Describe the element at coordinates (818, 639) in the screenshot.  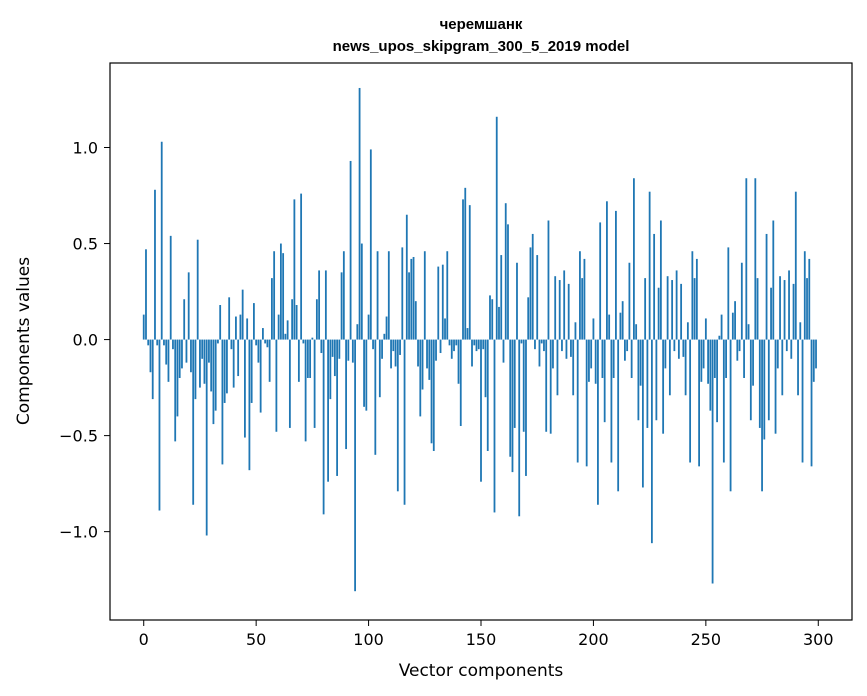
I see `x-tick-label: 300` at that location.